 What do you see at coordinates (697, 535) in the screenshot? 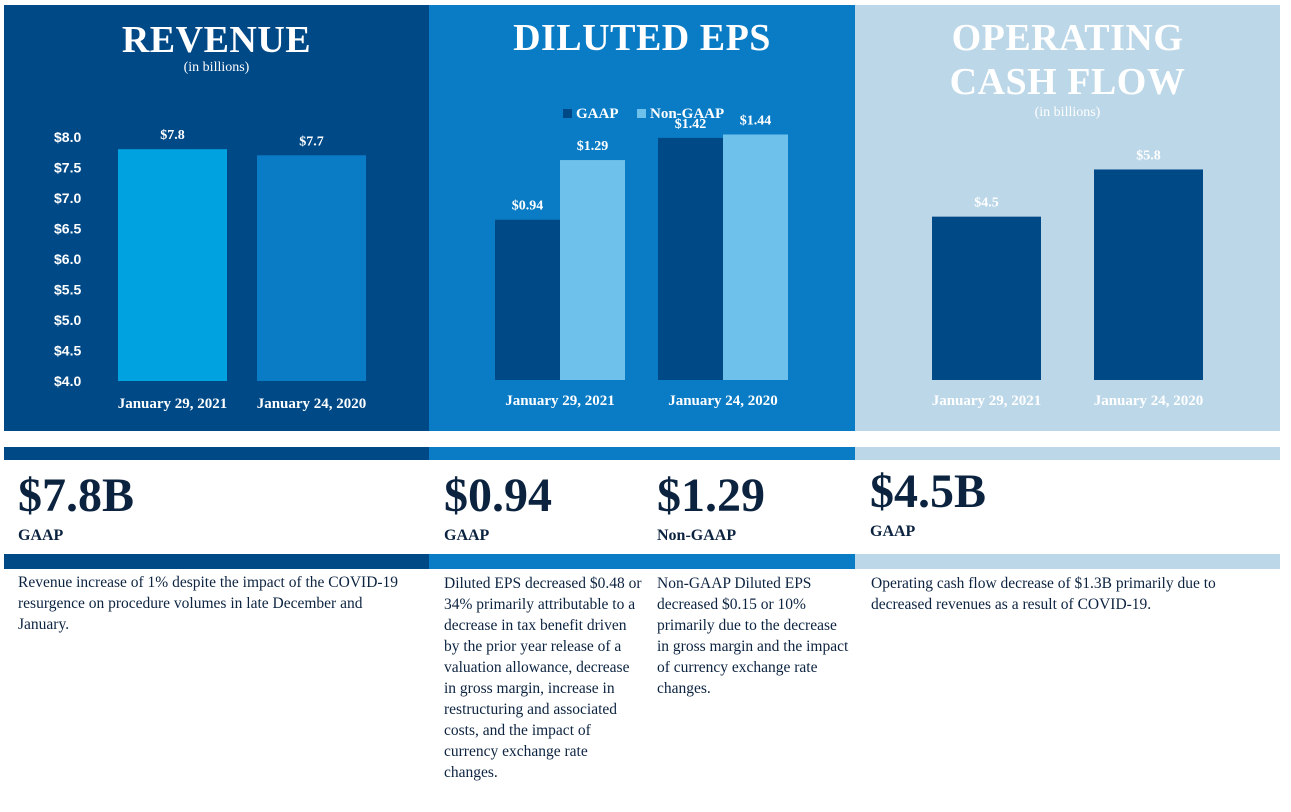
I see `eps-nongaap-kpi-label: Non-GAAP` at bounding box center [697, 535].